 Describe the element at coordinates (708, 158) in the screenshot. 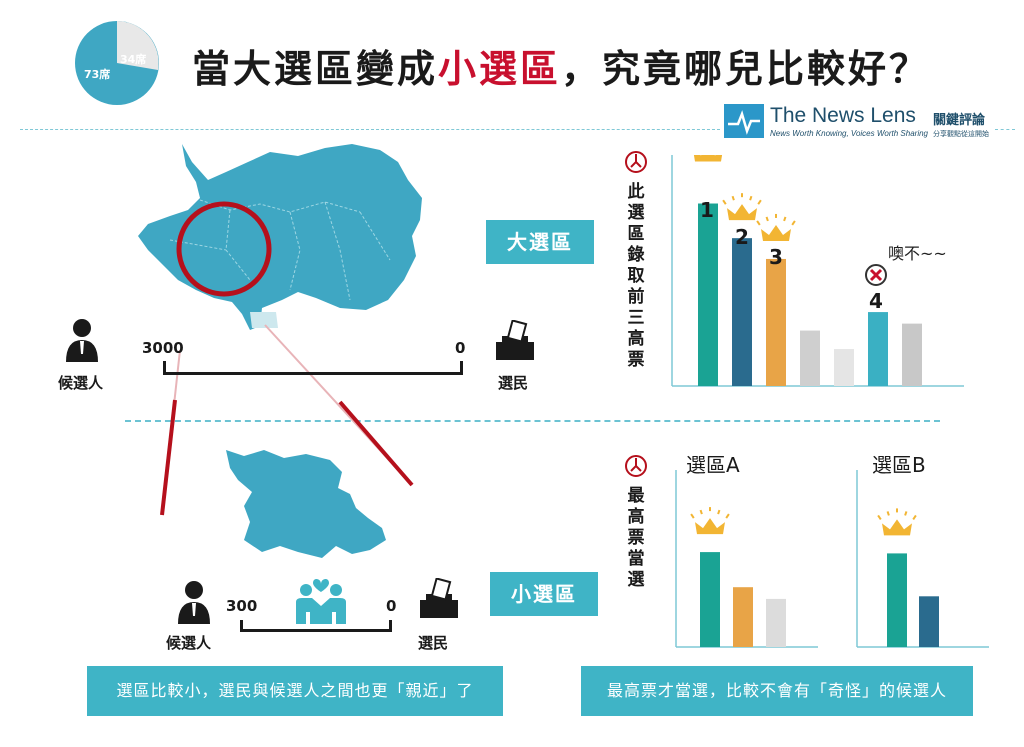

I see `large-crown-1-icon` at that location.